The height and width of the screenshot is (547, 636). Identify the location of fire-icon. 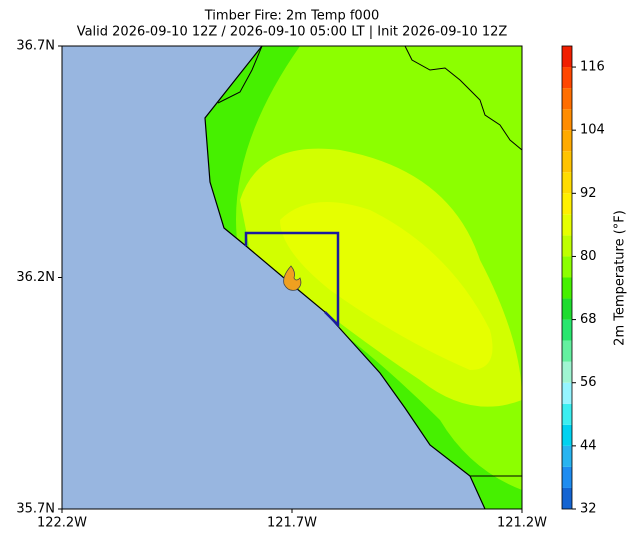
(292, 278).